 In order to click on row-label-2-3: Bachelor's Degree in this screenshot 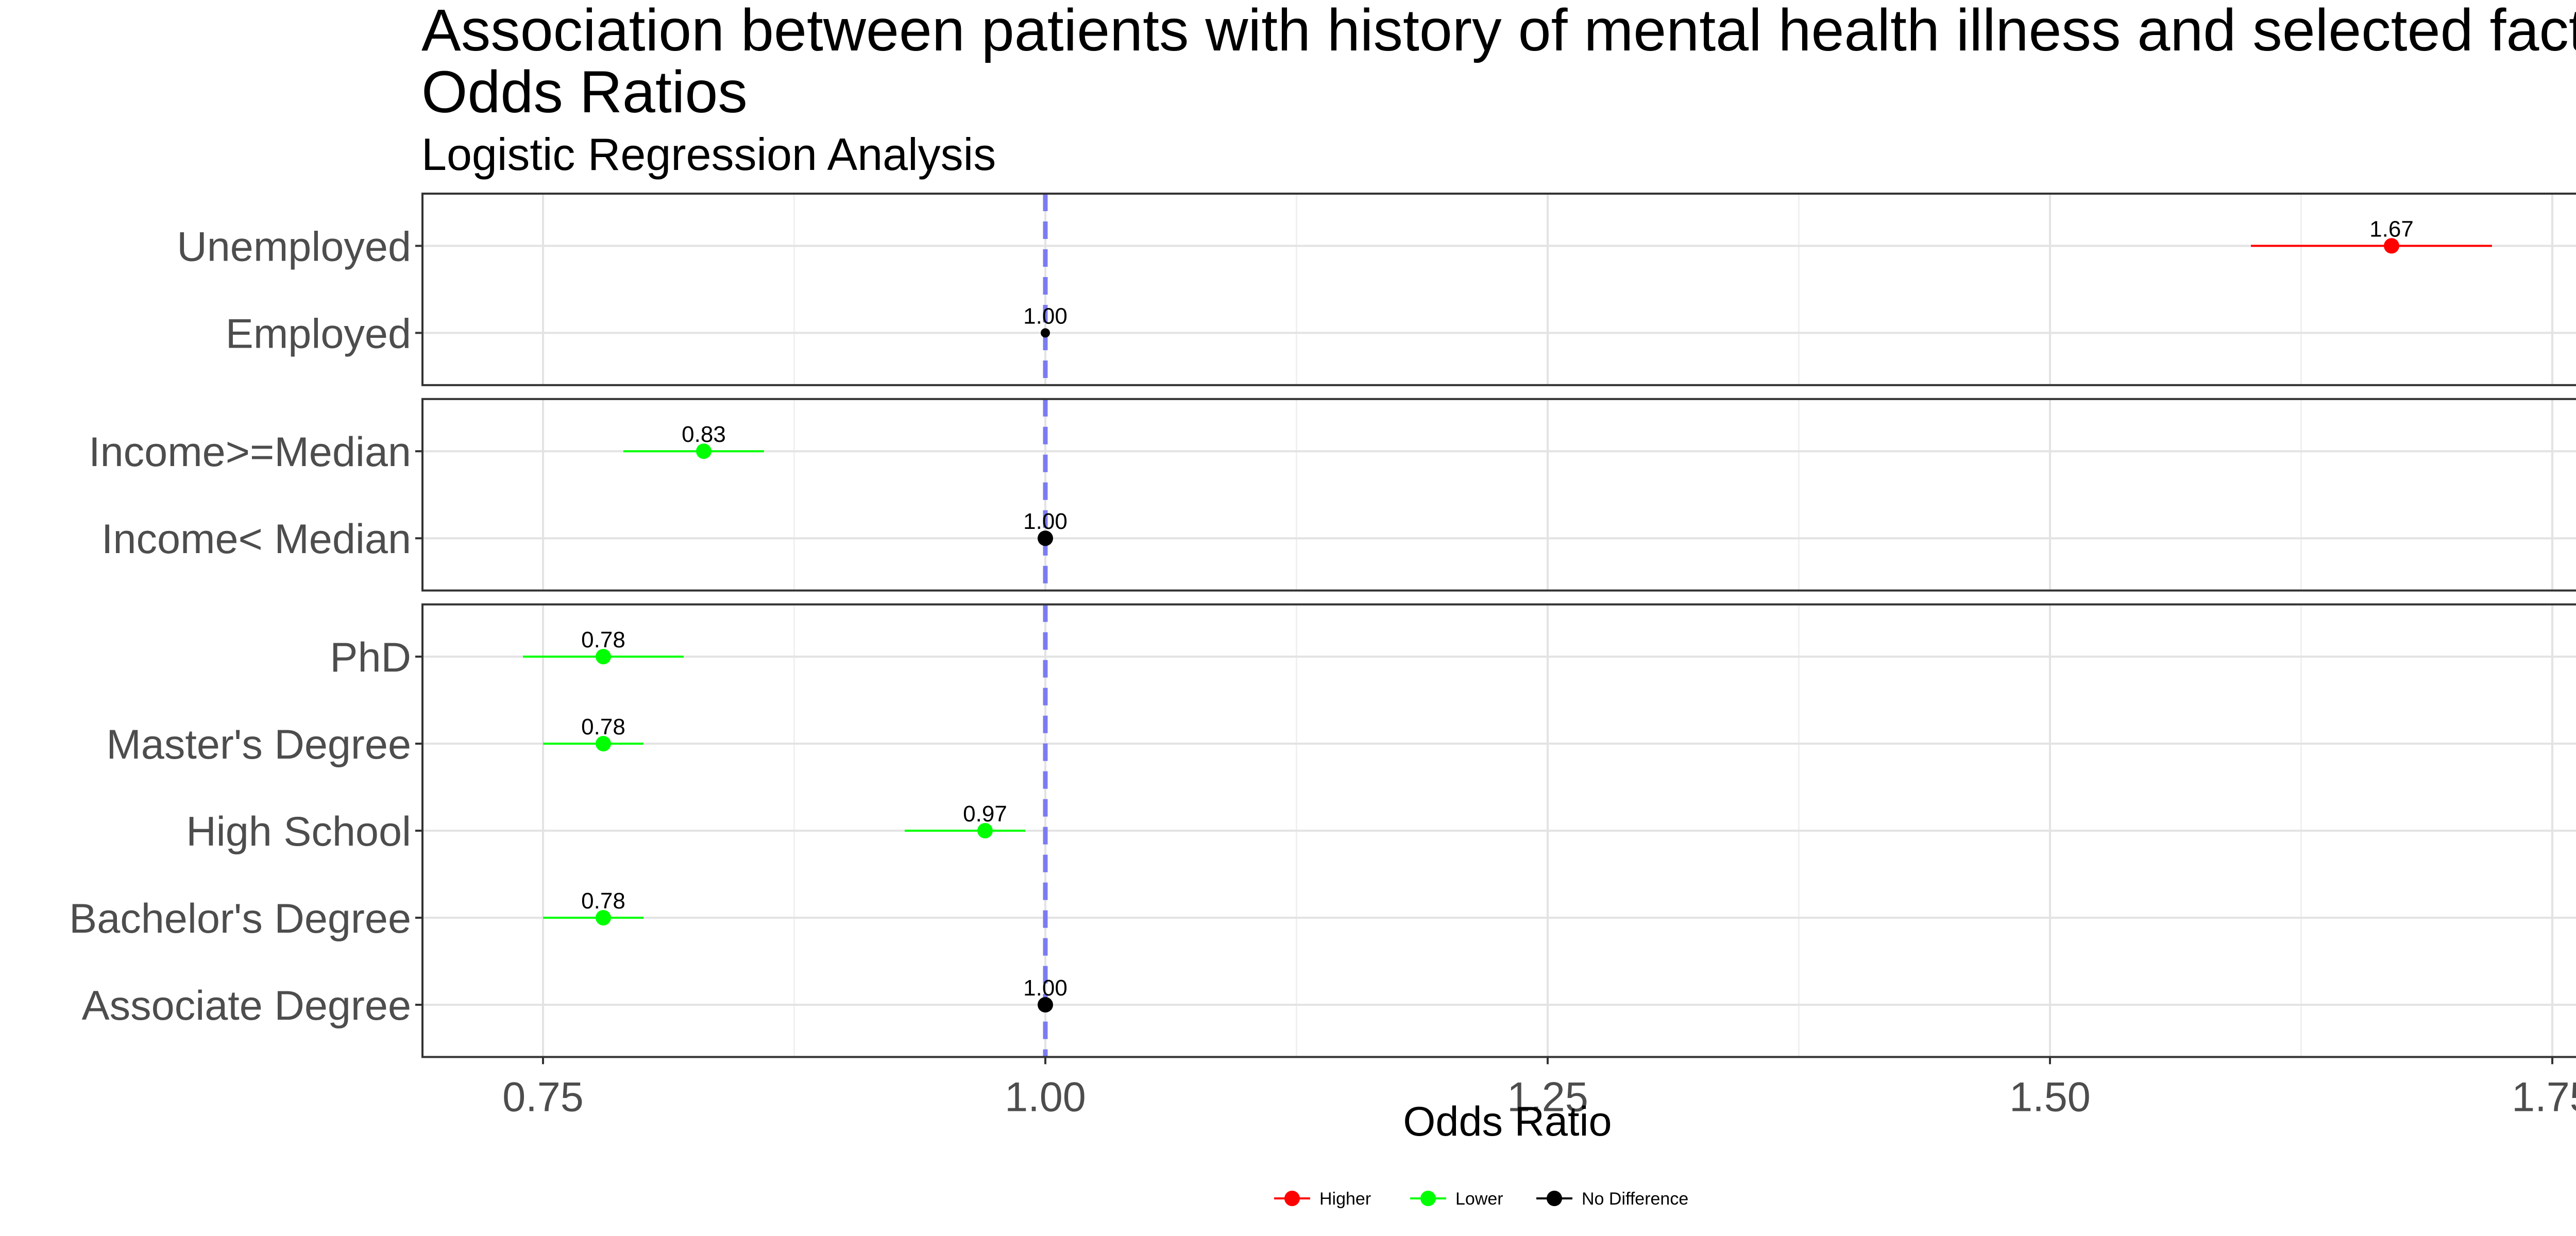, I will do `click(240, 919)`.